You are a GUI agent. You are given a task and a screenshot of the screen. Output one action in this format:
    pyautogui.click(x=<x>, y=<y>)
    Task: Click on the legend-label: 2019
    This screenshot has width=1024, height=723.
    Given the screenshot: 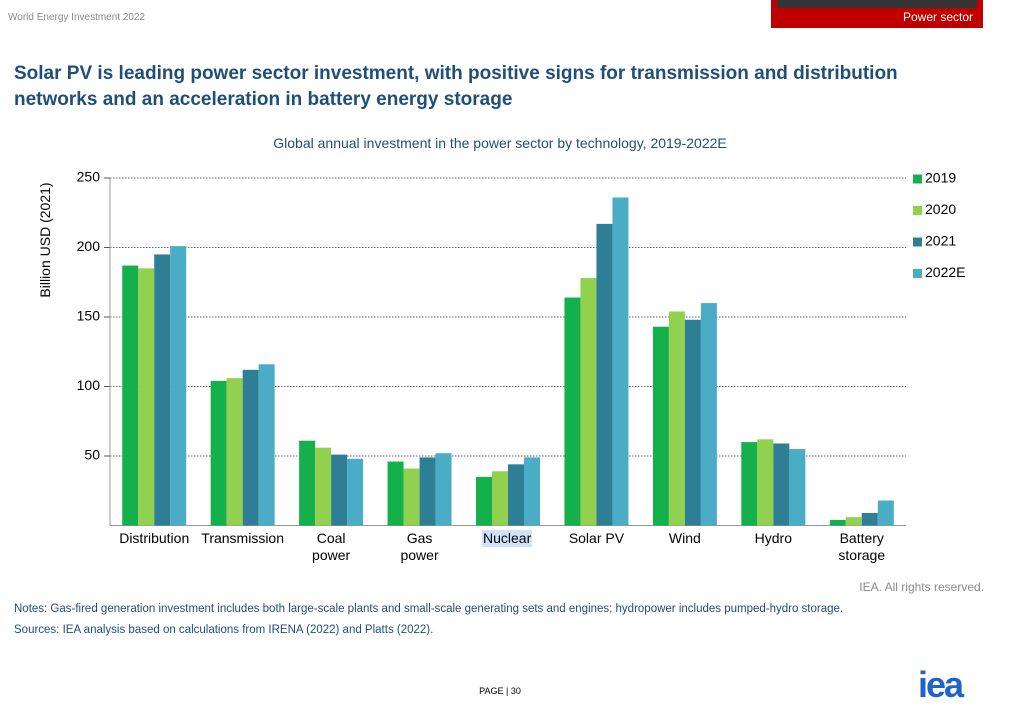 What is the action you would take?
    pyautogui.click(x=940, y=178)
    